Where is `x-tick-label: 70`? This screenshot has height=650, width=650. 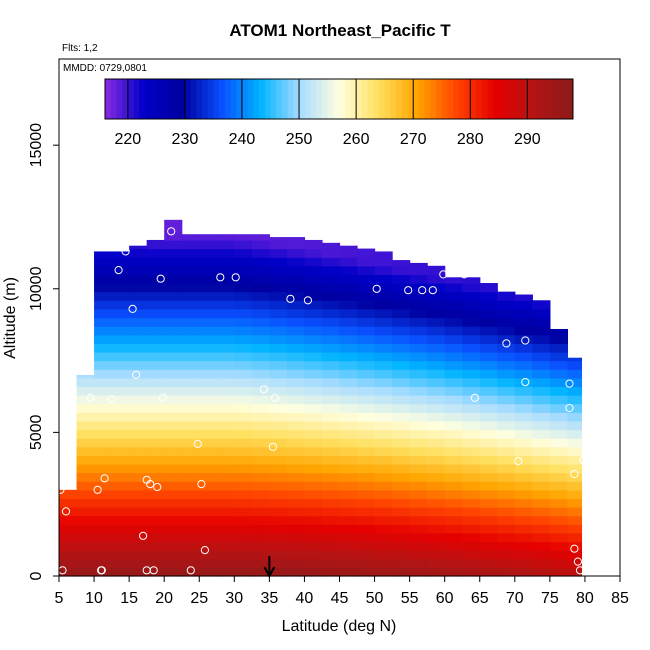
x-tick-label: 70 is located at coordinates (515, 598).